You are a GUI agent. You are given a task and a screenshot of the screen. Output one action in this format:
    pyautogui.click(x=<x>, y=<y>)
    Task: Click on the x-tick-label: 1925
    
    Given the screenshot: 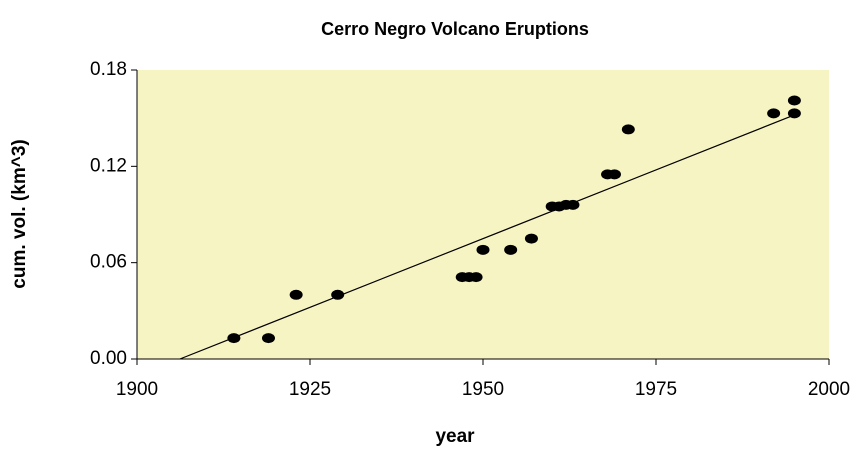 What is the action you would take?
    pyautogui.click(x=310, y=389)
    